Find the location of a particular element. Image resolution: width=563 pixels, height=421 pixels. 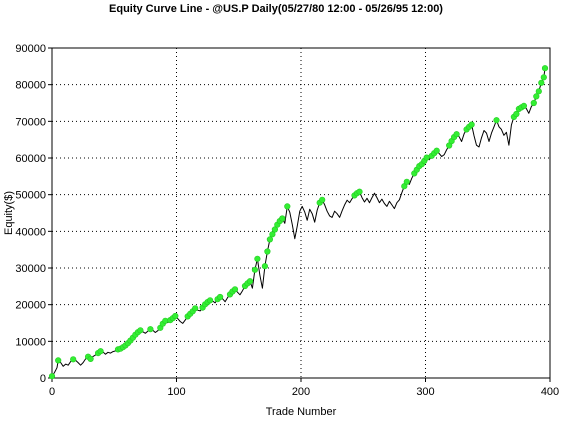

y-tick-label: 10000 is located at coordinates (30, 342).